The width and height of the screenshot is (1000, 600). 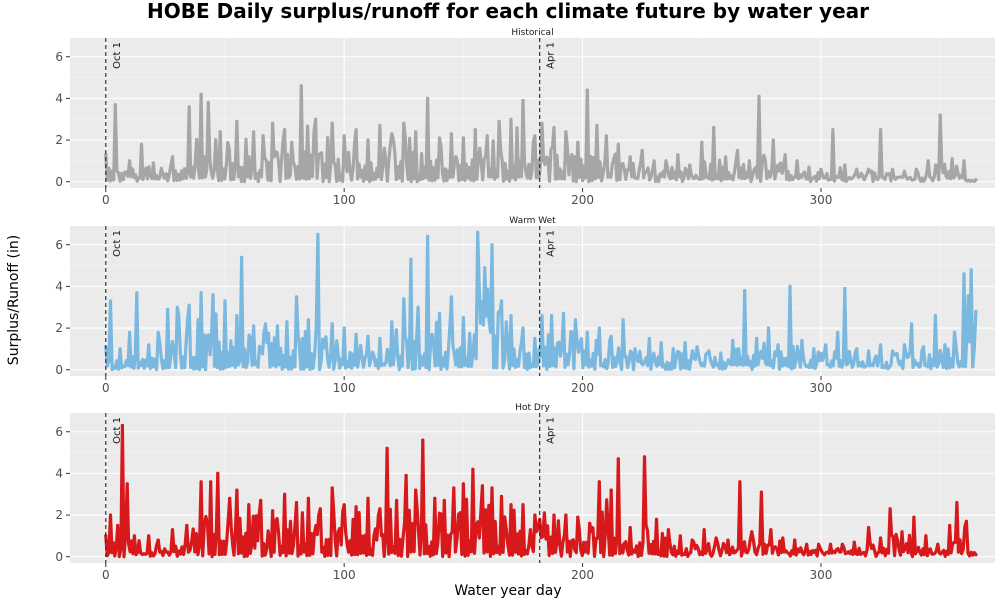 I want to click on panel-strip-label: Hot Dry, so click(x=532, y=408).